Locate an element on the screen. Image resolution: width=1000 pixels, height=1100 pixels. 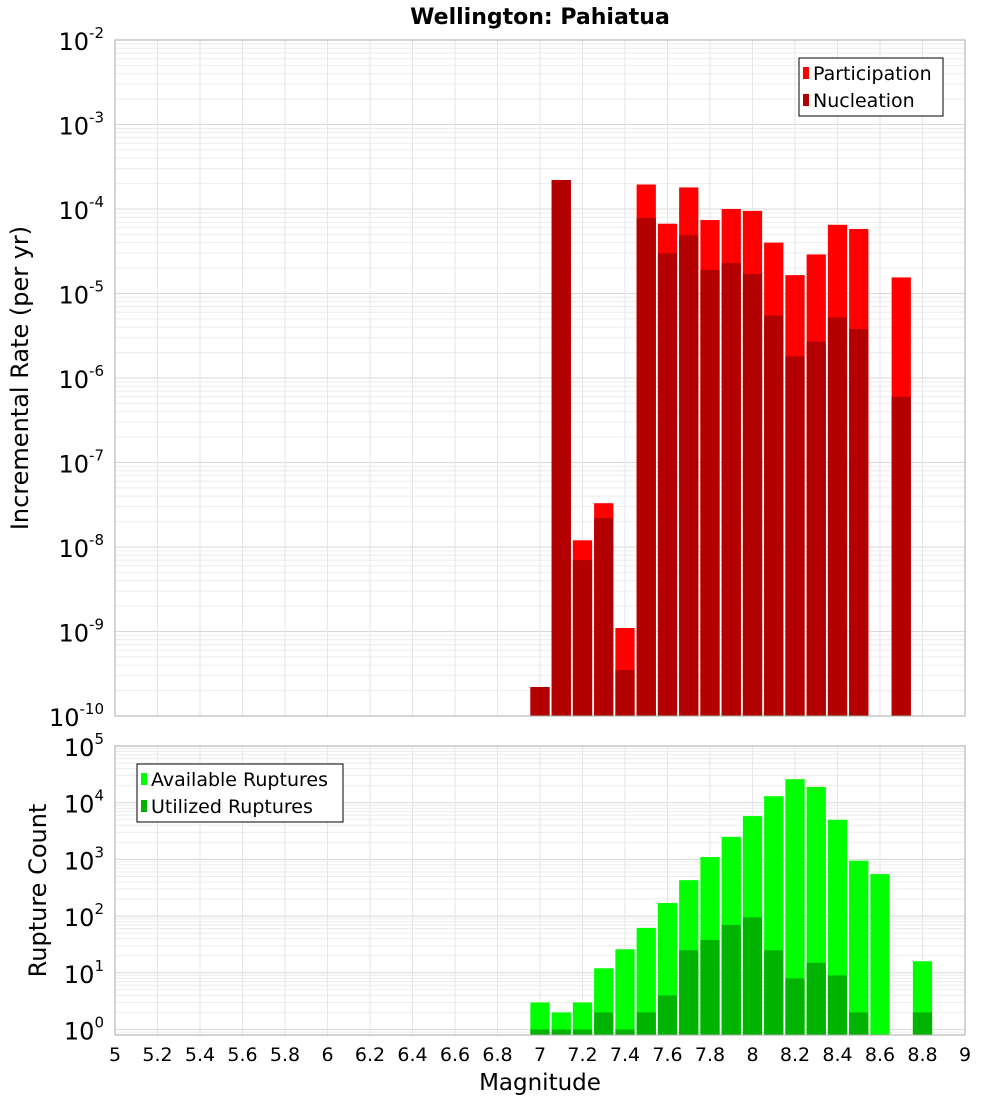
rate-legend-label: Nucleation is located at coordinates (864, 101).